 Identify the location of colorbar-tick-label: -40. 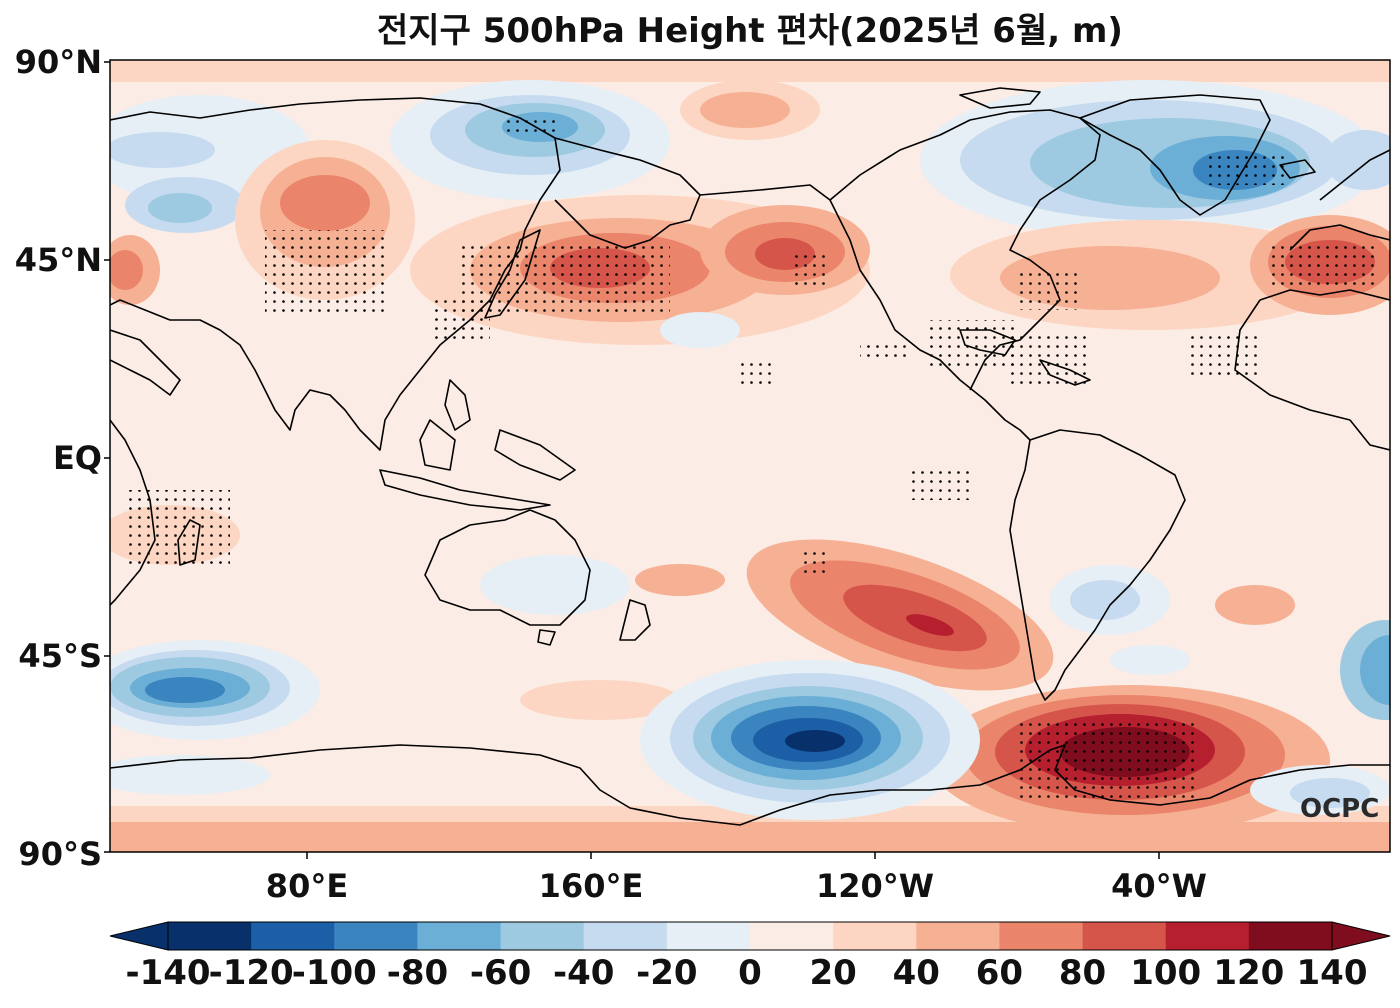
(583, 973).